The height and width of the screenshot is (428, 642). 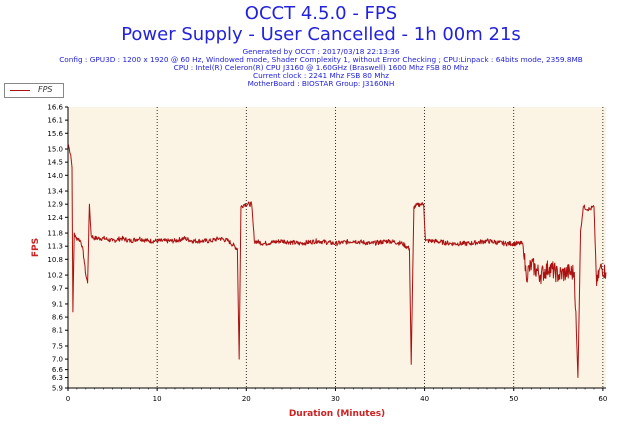 What do you see at coordinates (55, 134) in the screenshot?
I see `y-tick-label: 15.6` at bounding box center [55, 134].